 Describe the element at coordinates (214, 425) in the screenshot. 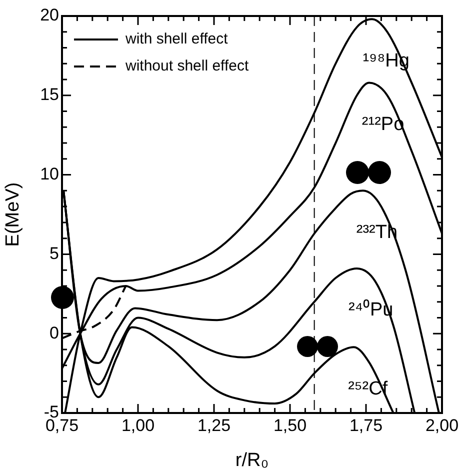

I see `x-tick-label: 1,25` at that location.